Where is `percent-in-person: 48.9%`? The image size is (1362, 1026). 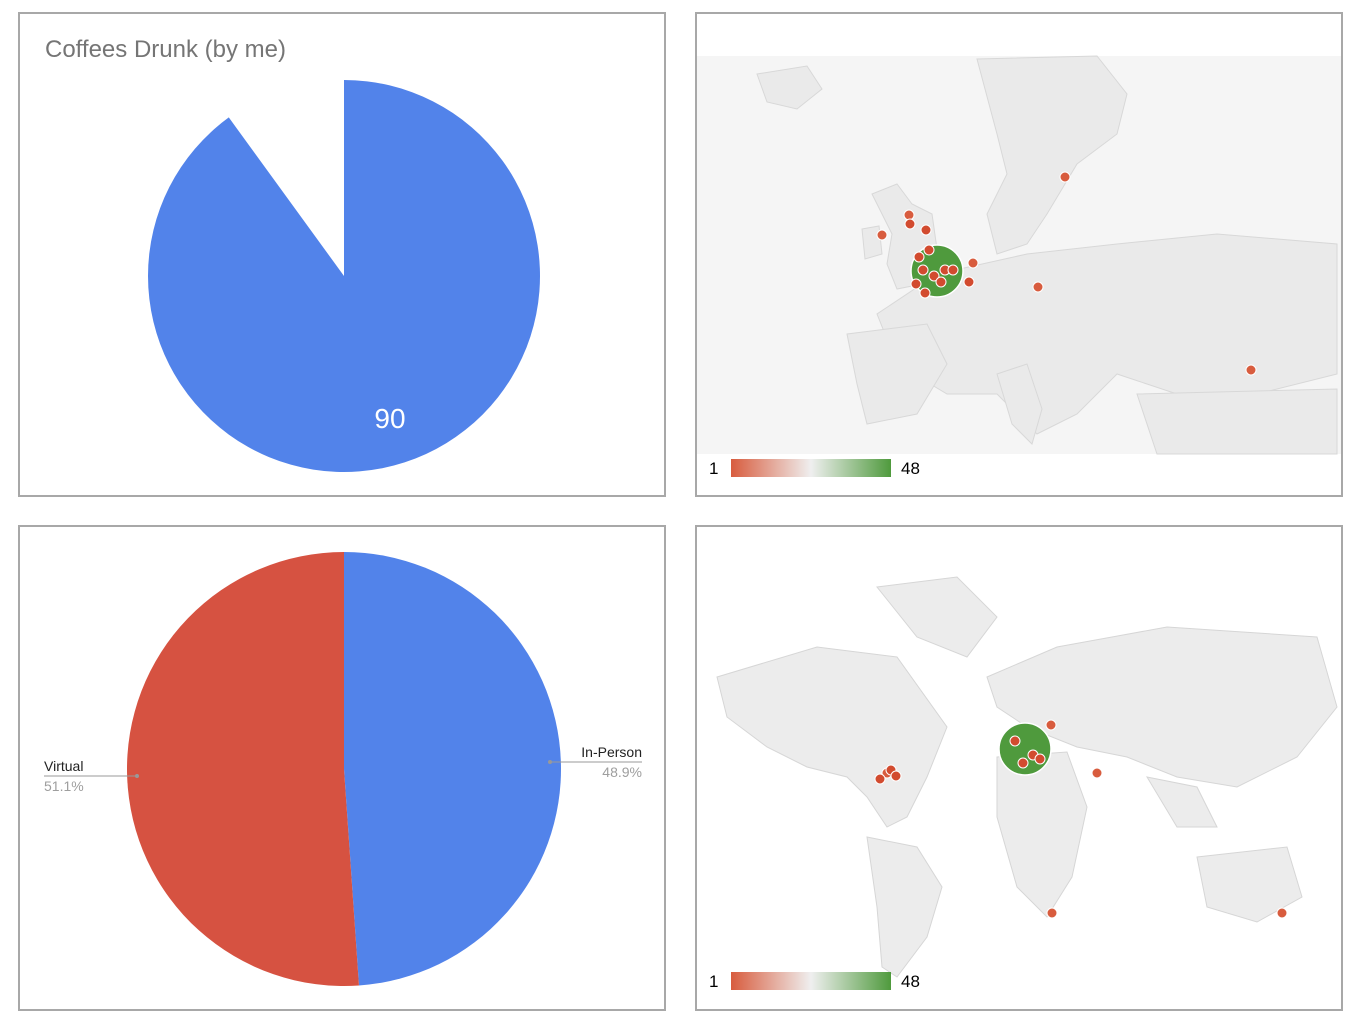
percent-in-person: 48.9% is located at coordinates (622, 772).